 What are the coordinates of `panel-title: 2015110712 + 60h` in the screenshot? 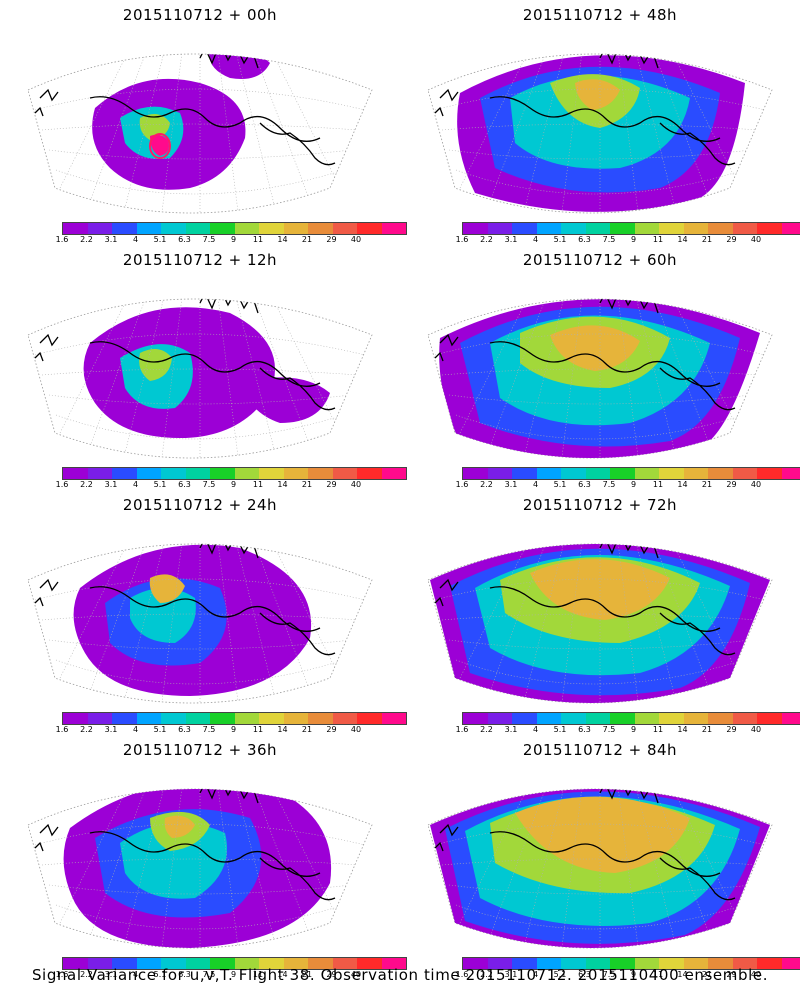 It's located at (600, 260).